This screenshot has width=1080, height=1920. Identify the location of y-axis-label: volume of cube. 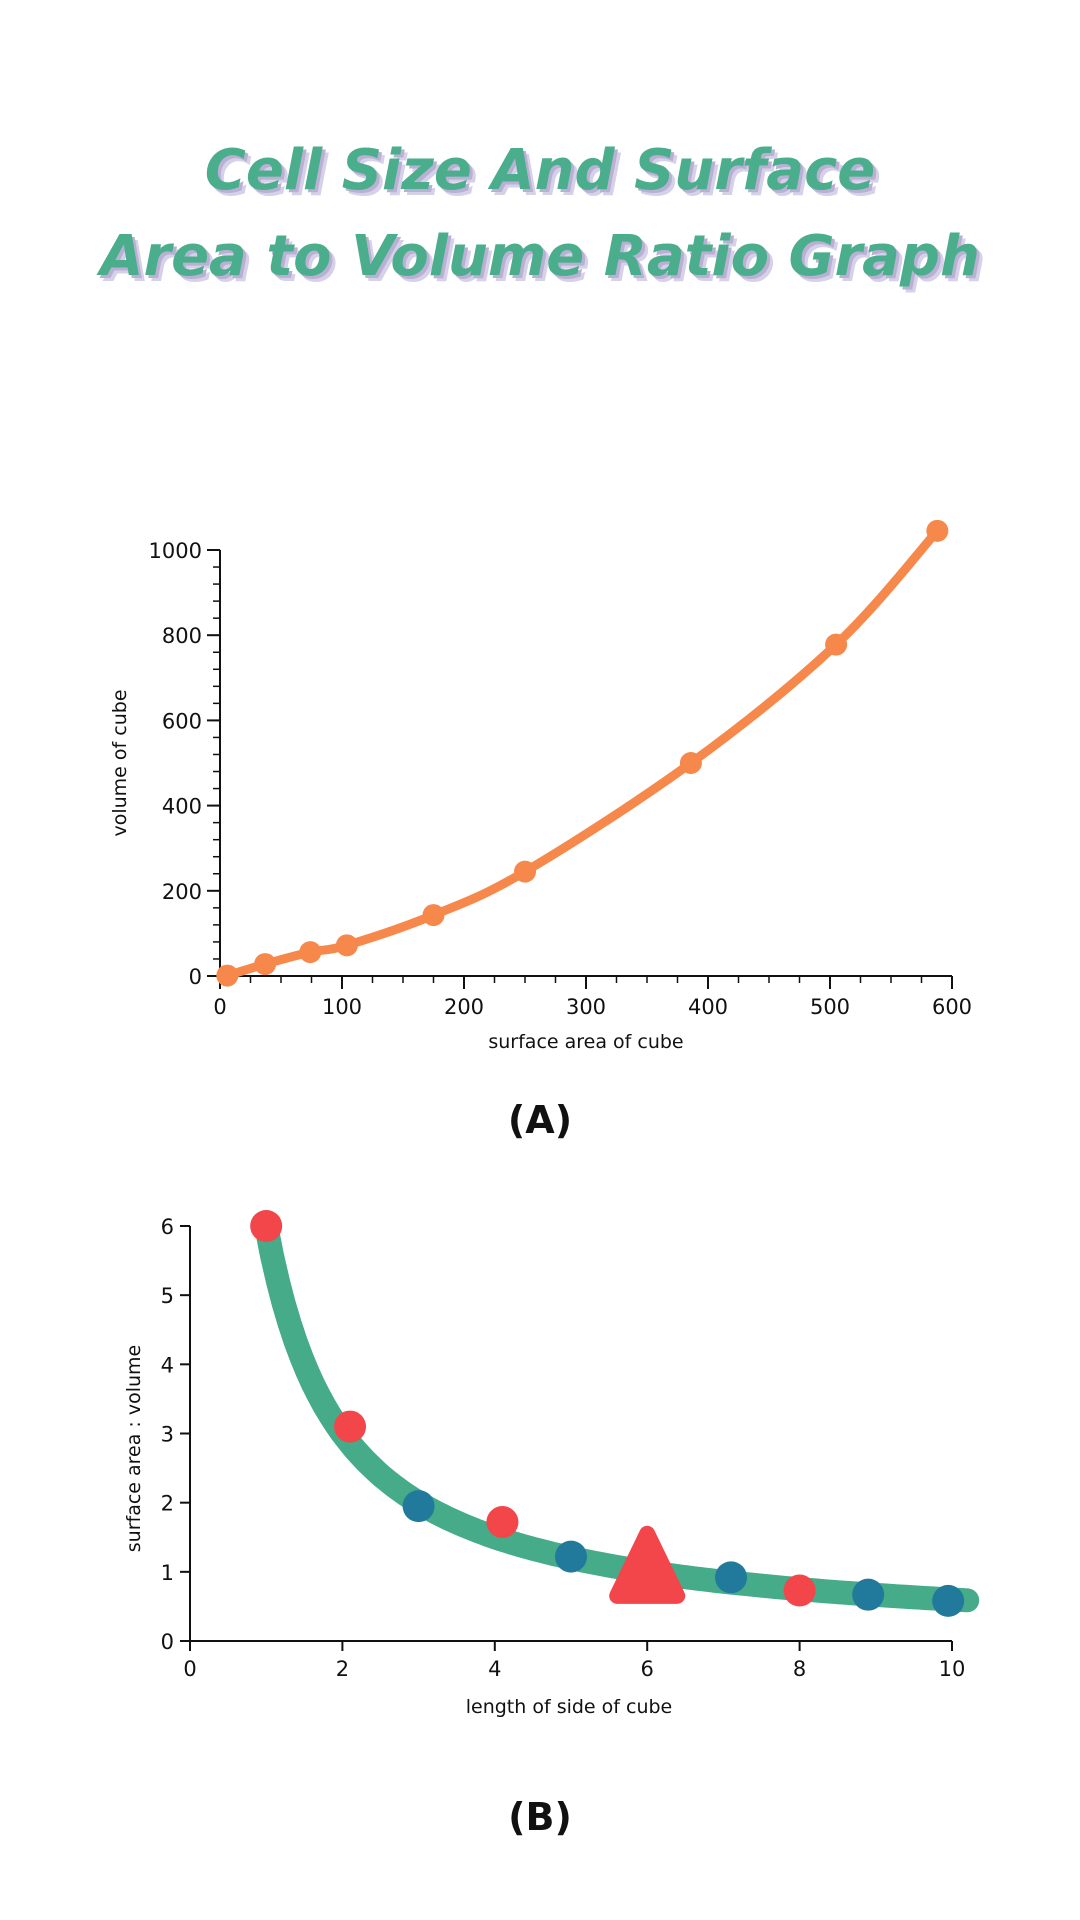
(120, 762).